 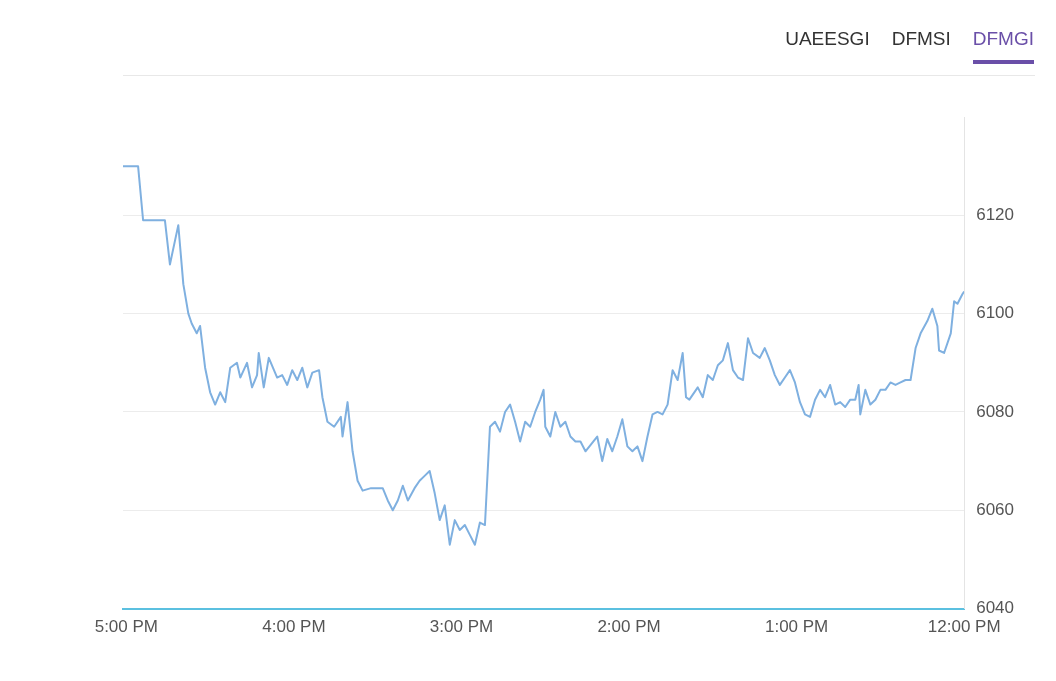 I want to click on x-tick-label: 5:00 PM, so click(x=126, y=627).